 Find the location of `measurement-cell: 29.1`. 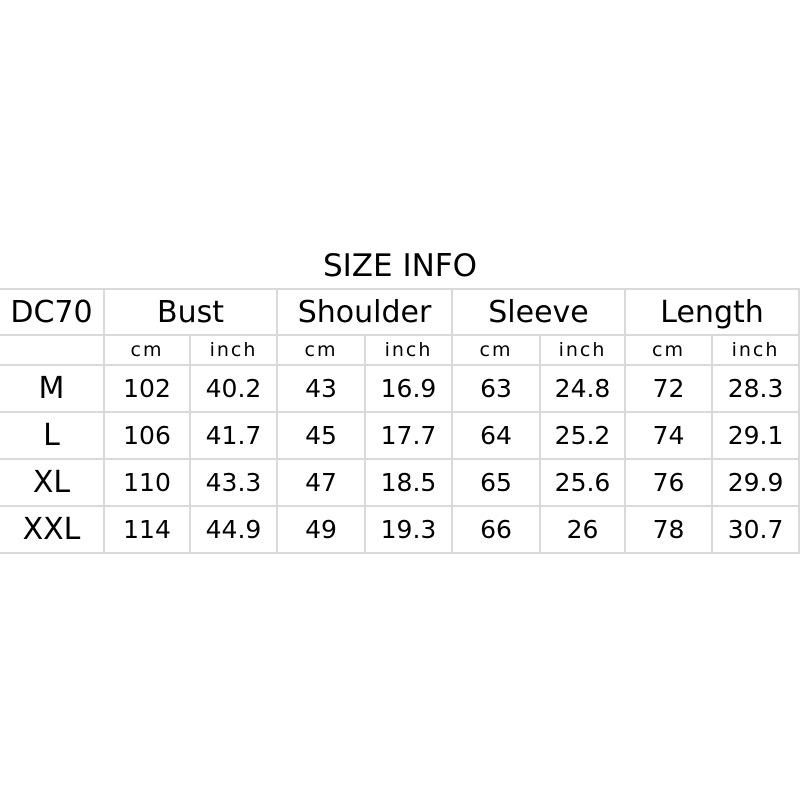

measurement-cell: 29.1 is located at coordinates (755, 435).